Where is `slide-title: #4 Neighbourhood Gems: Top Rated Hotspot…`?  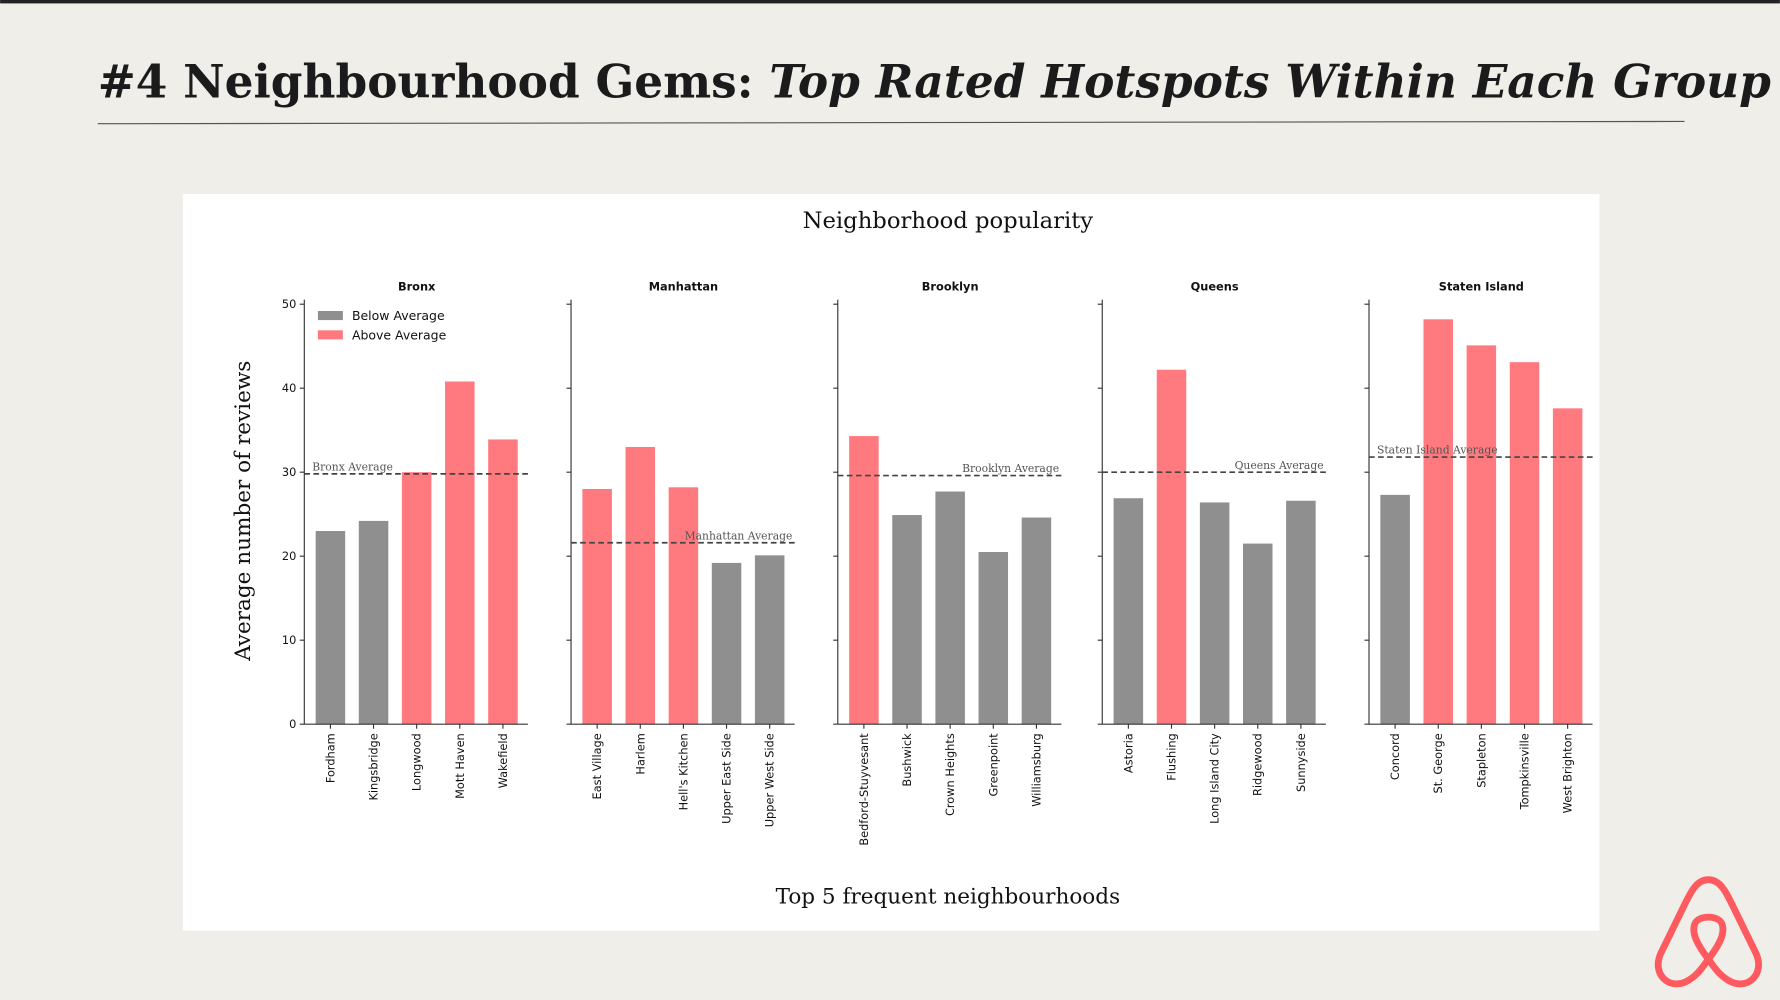
slide-title: #4 Neighbourhood Gems: Top Rated Hotspot… is located at coordinates (934, 82).